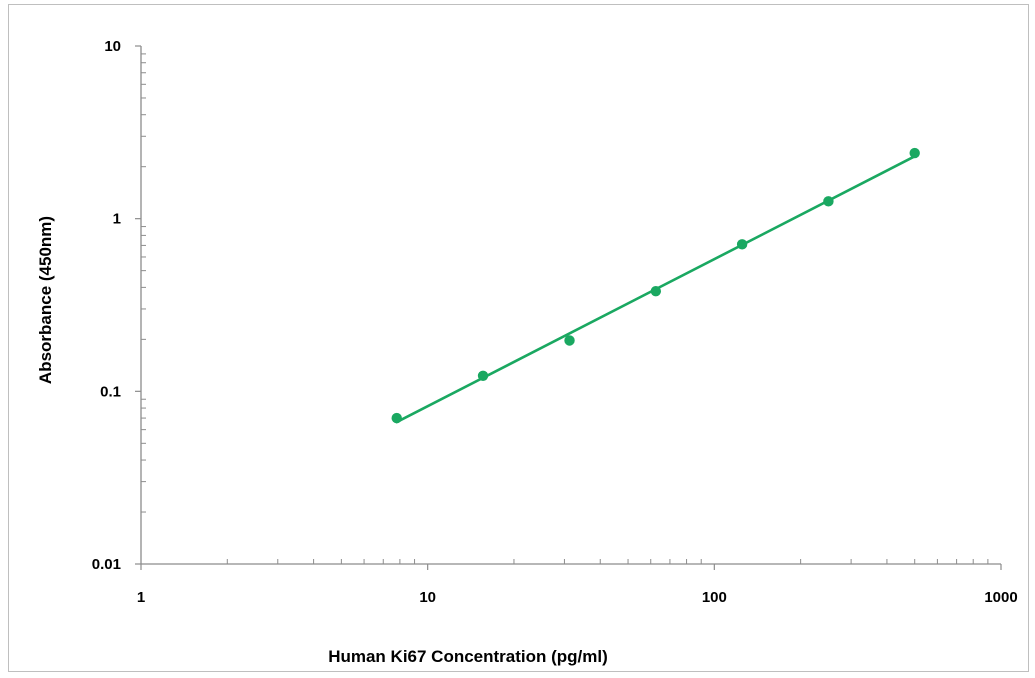  Describe the element at coordinates (106, 564) in the screenshot. I see `y-tick-label: 0.01` at that location.